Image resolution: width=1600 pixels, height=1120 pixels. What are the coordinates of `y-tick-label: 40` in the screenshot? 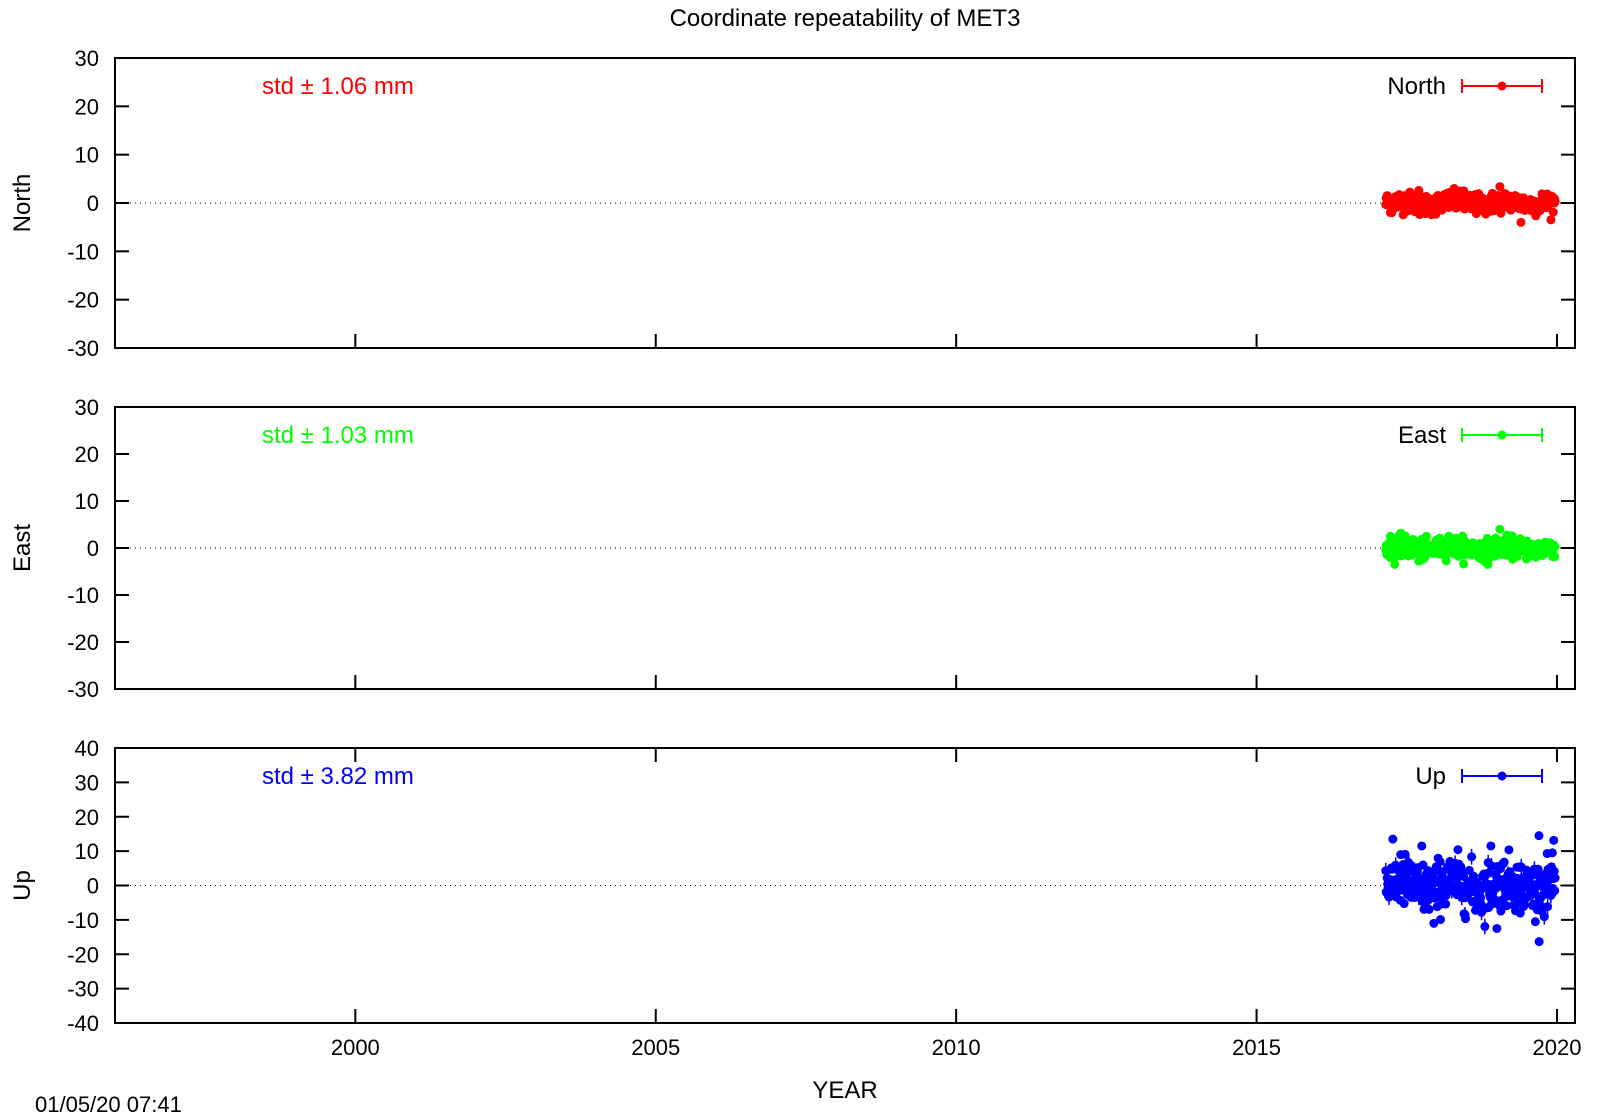 It's located at (87, 748).